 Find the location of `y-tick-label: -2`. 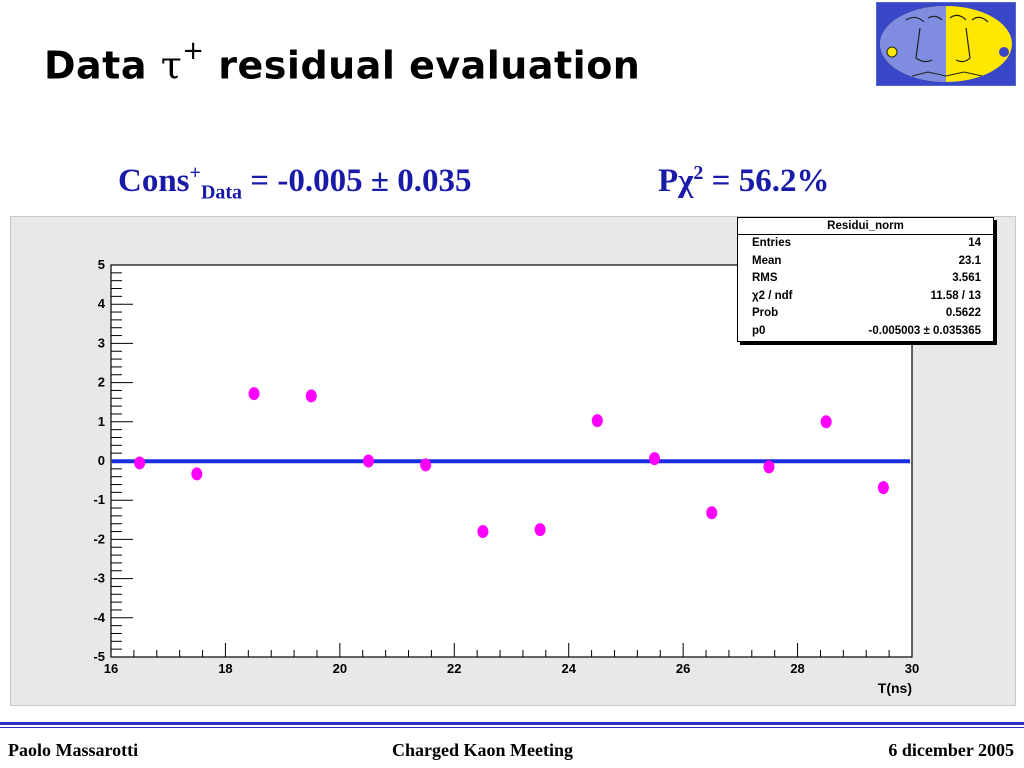

y-tick-label: -2 is located at coordinates (99, 538).